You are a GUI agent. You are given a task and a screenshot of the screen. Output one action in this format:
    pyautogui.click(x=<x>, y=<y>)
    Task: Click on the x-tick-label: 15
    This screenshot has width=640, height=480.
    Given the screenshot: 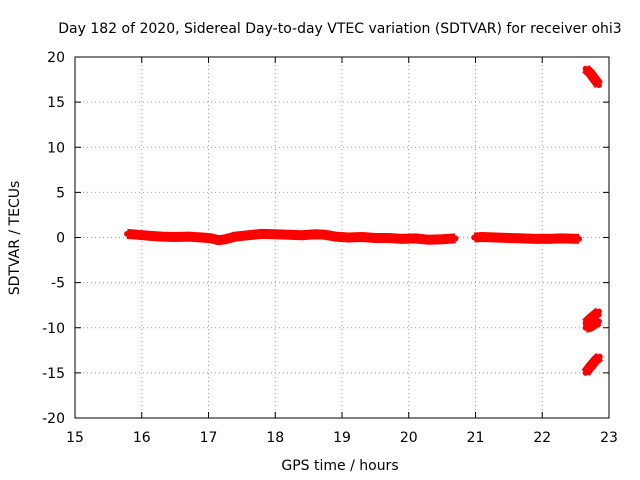 What is the action you would take?
    pyautogui.click(x=75, y=438)
    